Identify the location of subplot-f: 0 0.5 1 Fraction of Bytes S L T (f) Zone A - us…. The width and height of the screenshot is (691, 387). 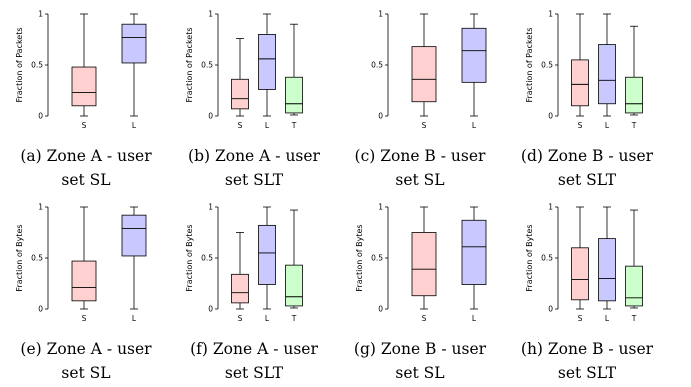
(251, 293).